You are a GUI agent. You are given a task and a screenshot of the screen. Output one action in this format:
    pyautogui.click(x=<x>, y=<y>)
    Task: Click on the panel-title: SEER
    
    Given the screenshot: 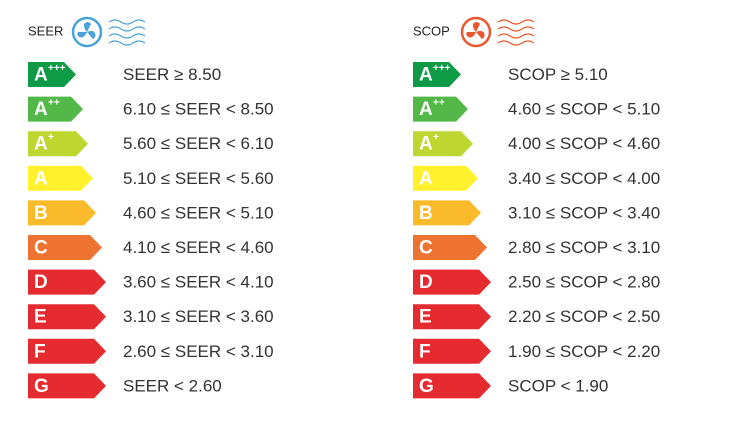 What is the action you would take?
    pyautogui.click(x=45, y=30)
    